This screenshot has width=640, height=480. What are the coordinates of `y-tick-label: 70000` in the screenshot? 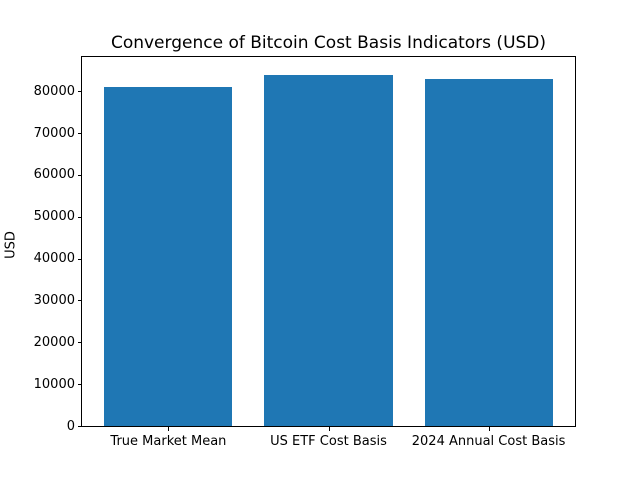 It's located at (54, 133).